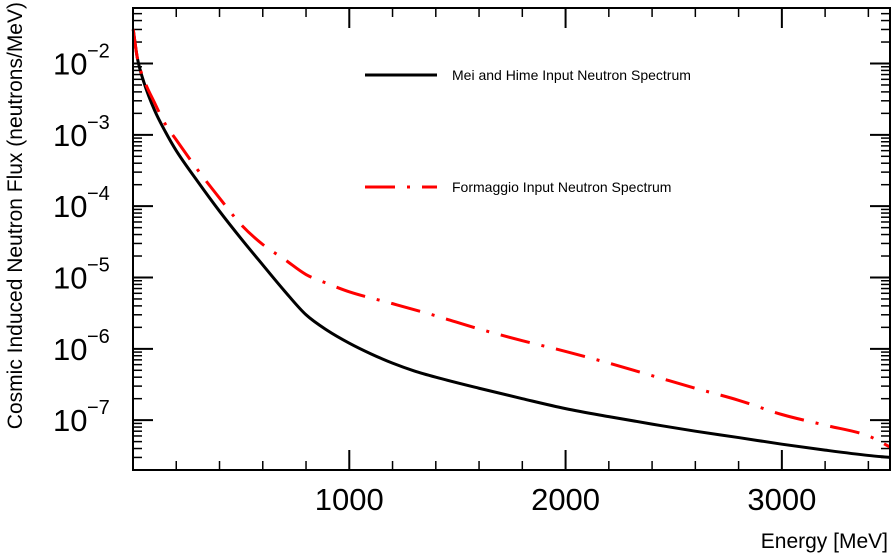  Describe the element at coordinates (98, 337) in the screenshot. I see `y-tick-label-exponent: −6` at that location.